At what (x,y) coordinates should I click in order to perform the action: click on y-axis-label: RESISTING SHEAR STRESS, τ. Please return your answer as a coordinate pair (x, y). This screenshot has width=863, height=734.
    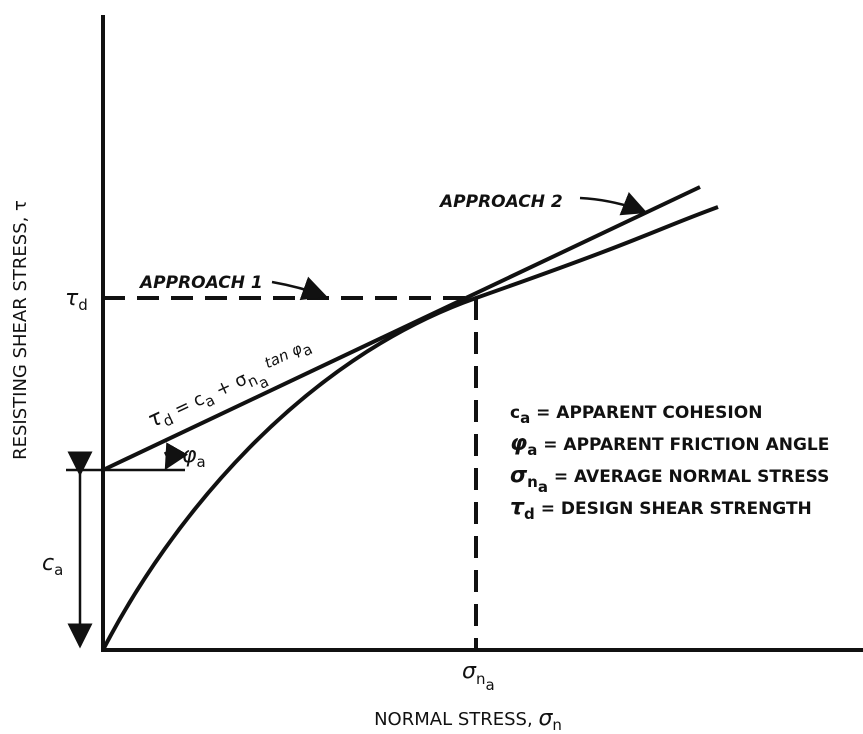
    Looking at the image, I should click on (20, 330).